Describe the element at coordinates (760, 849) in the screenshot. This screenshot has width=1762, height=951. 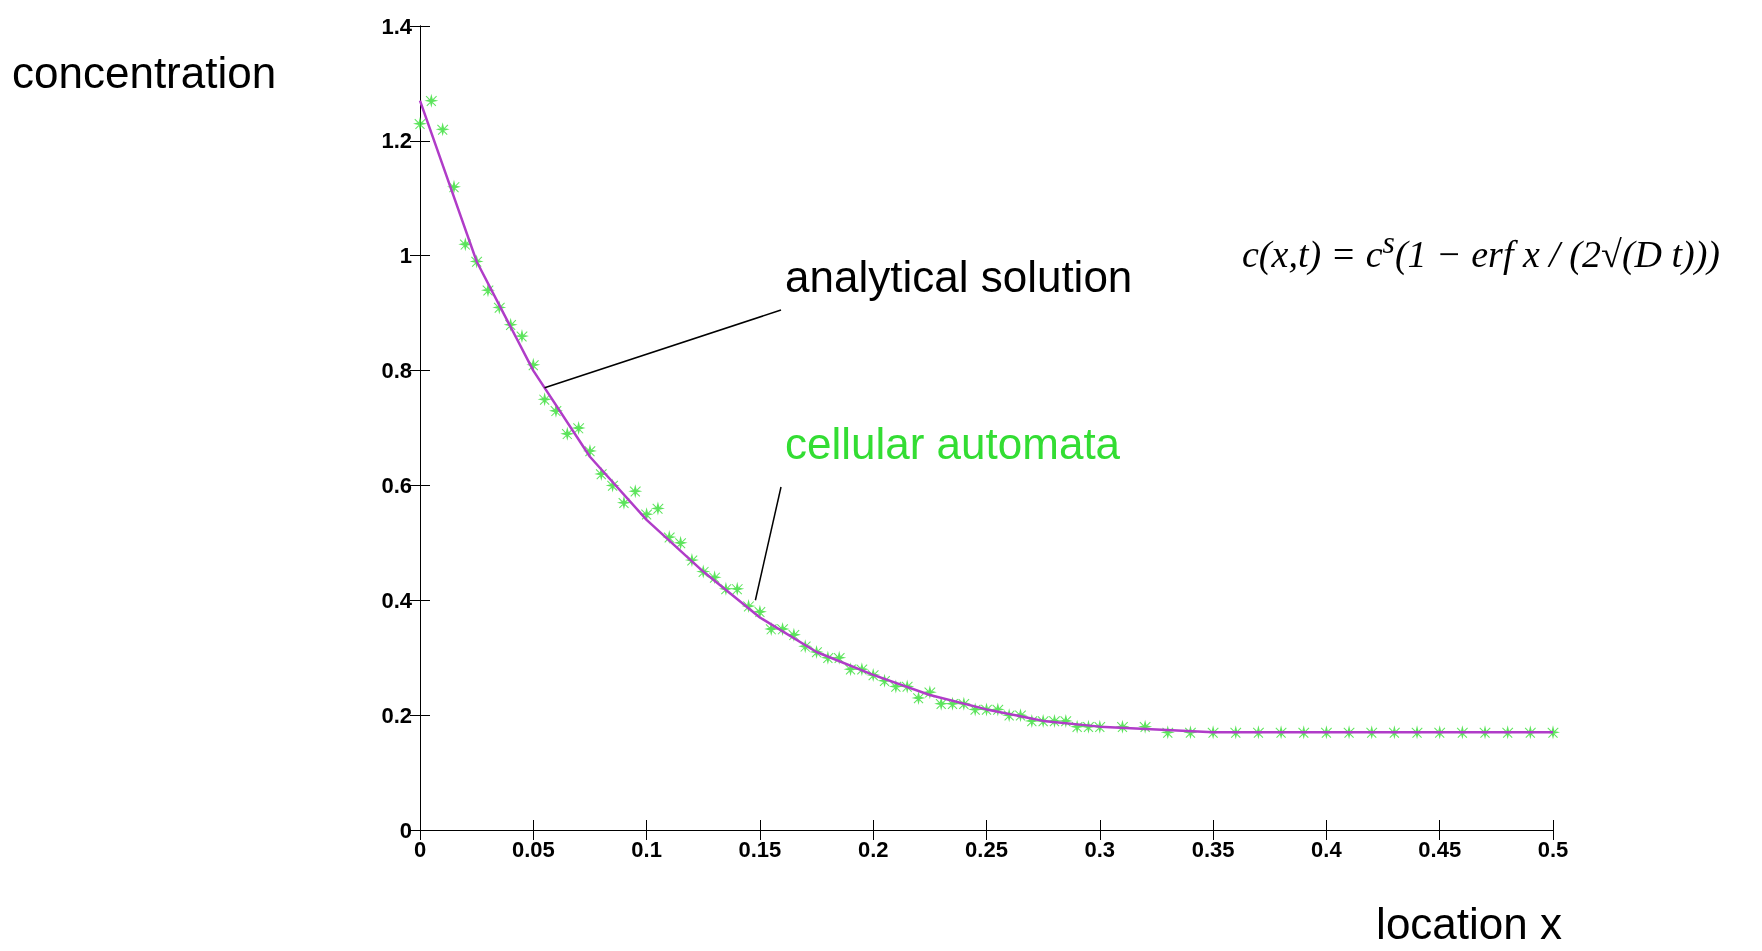
I see `x-tick-label: 0.15` at that location.